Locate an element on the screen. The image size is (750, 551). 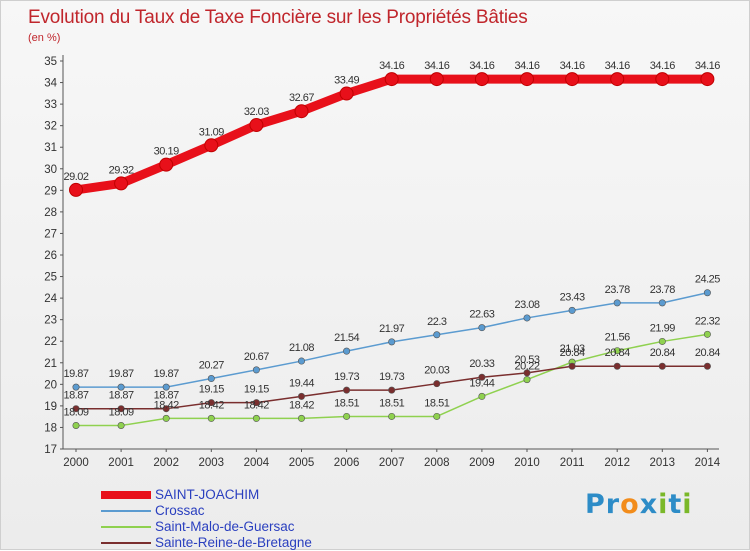
x-tick-label: 2002 is located at coordinates (166, 463).